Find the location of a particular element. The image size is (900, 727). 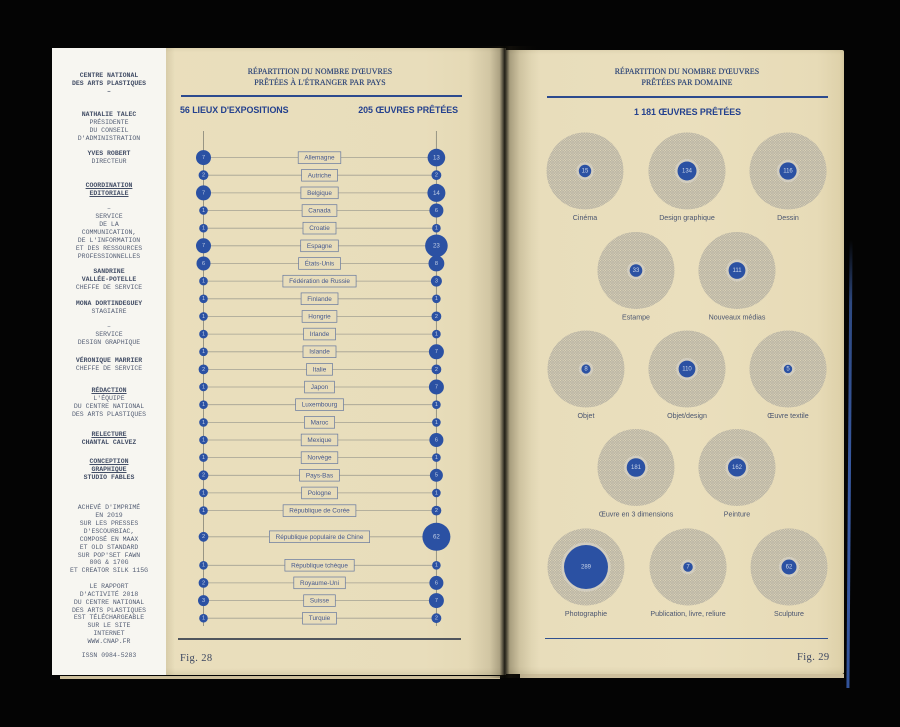

svg-text: Estampe is located at coordinates (636, 318).